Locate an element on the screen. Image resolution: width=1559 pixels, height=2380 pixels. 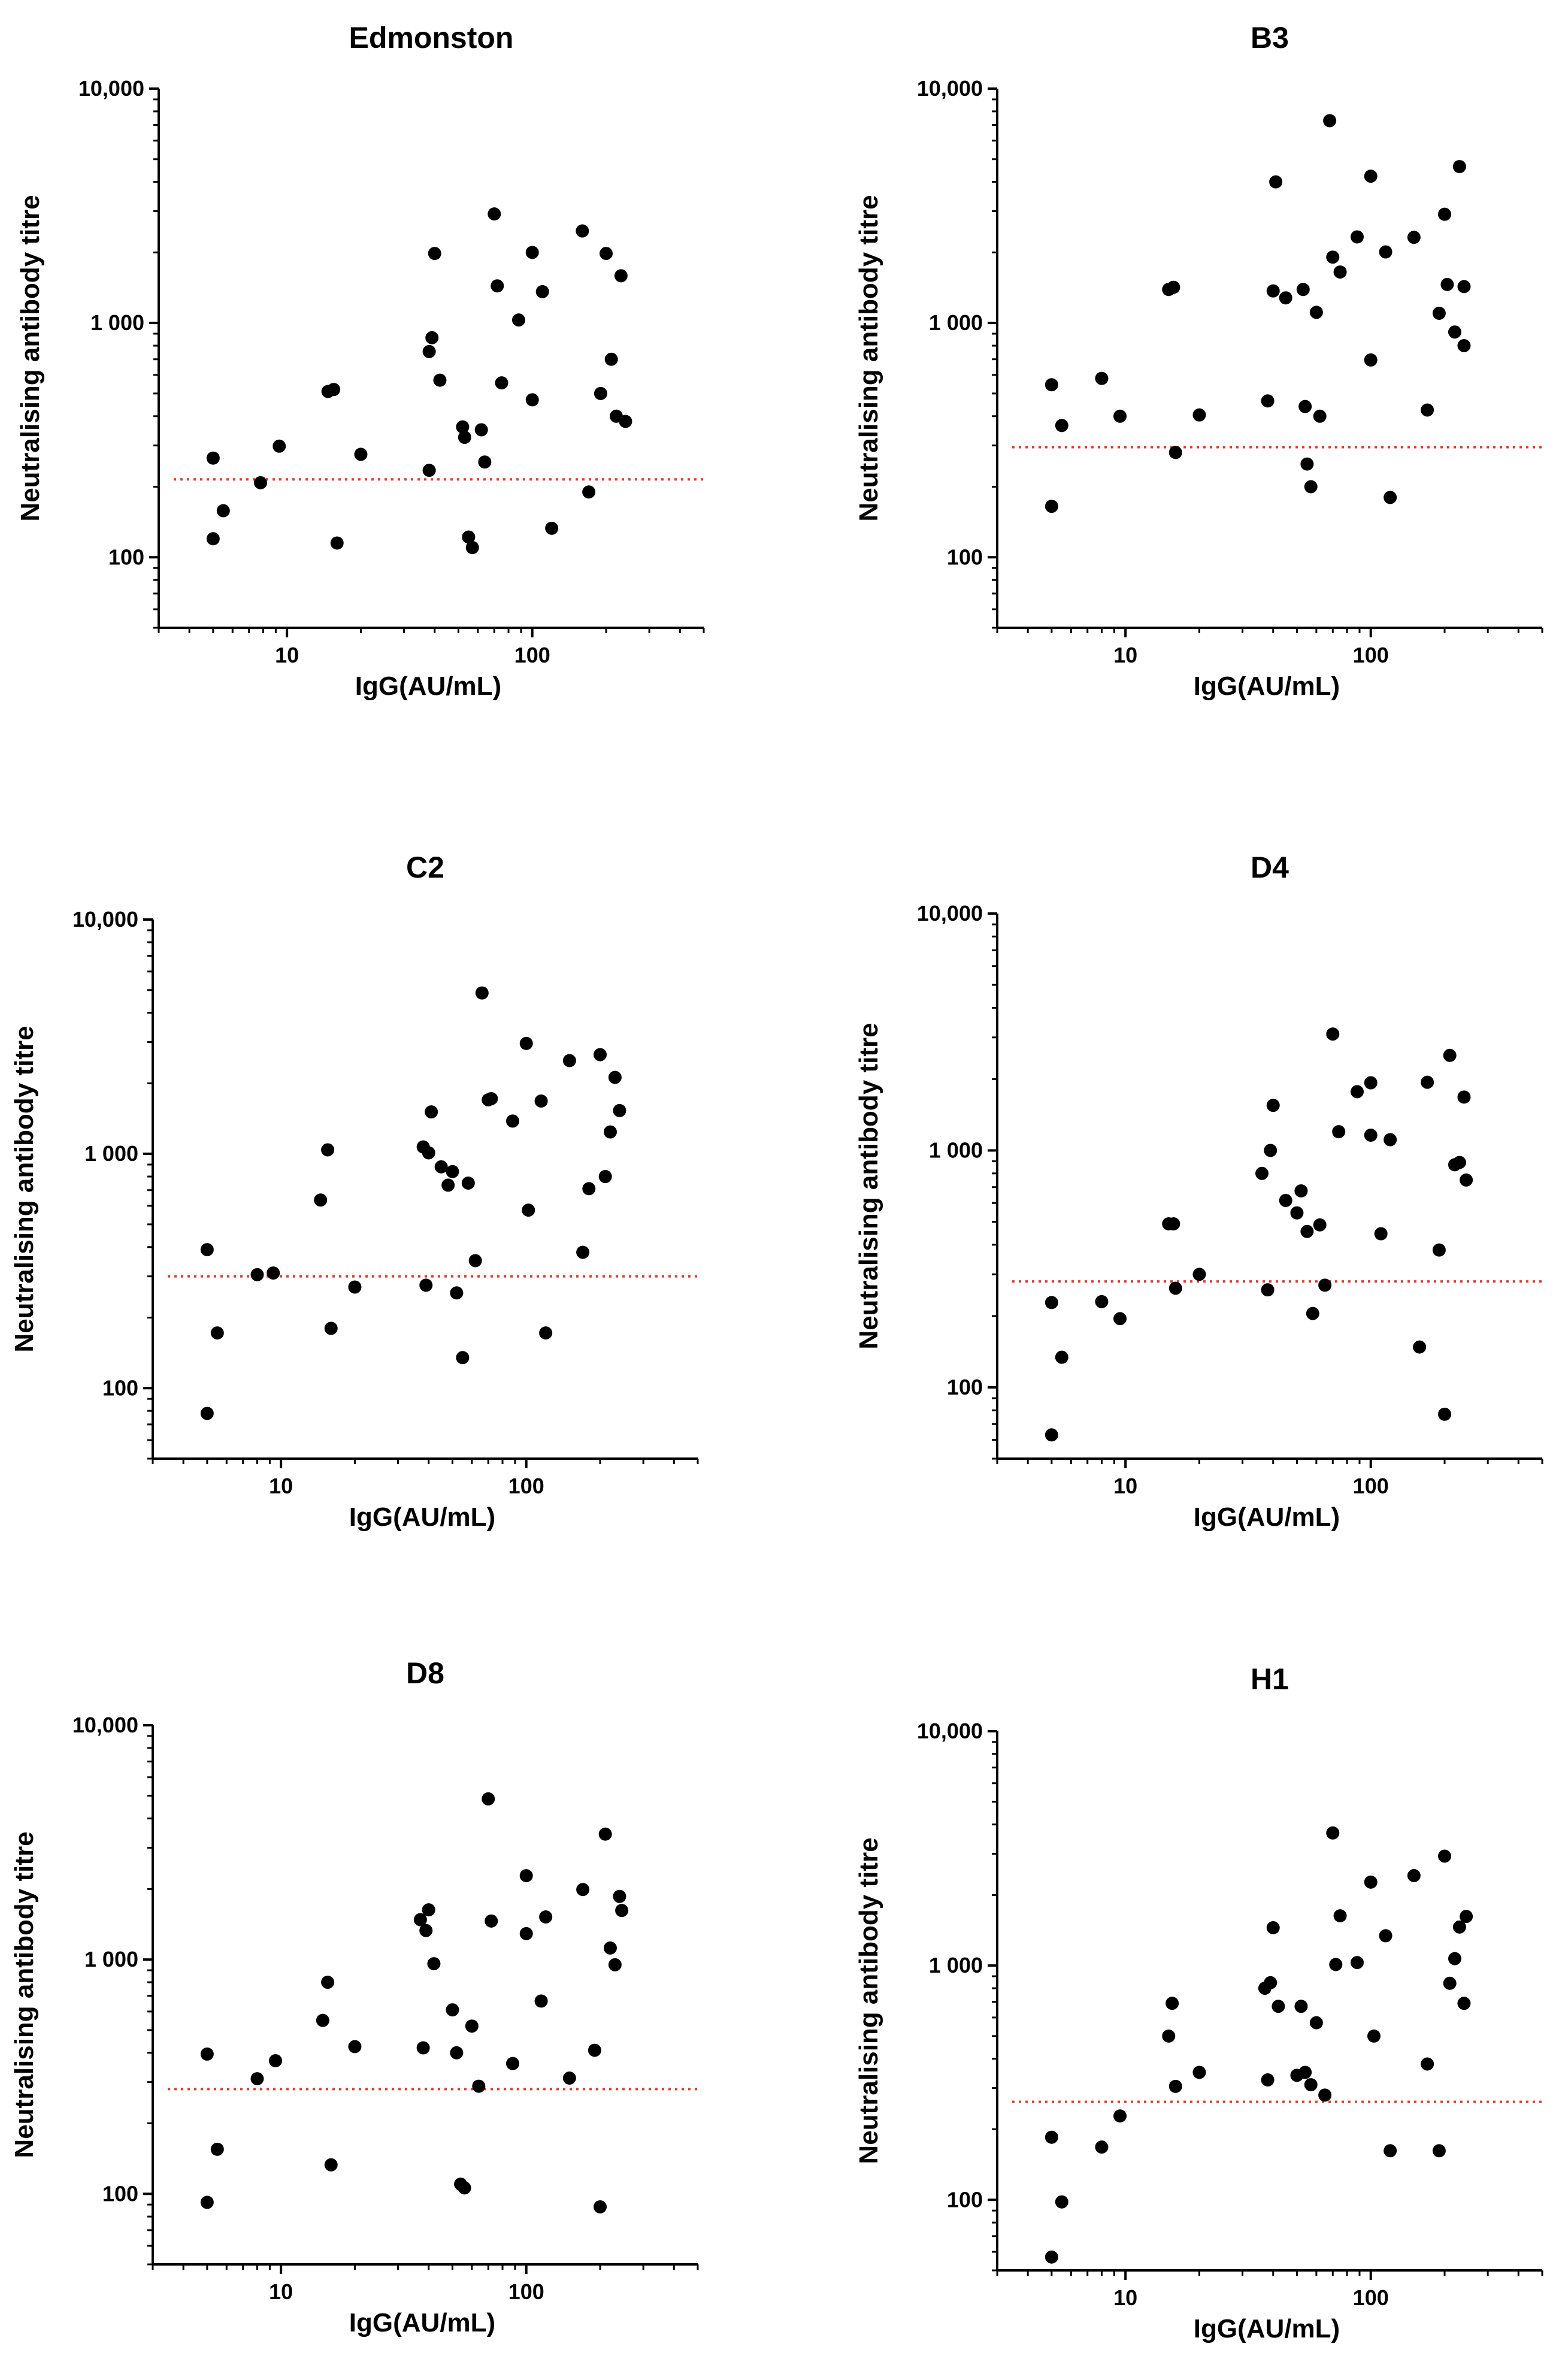
panel-title: D8 is located at coordinates (425, 1673).